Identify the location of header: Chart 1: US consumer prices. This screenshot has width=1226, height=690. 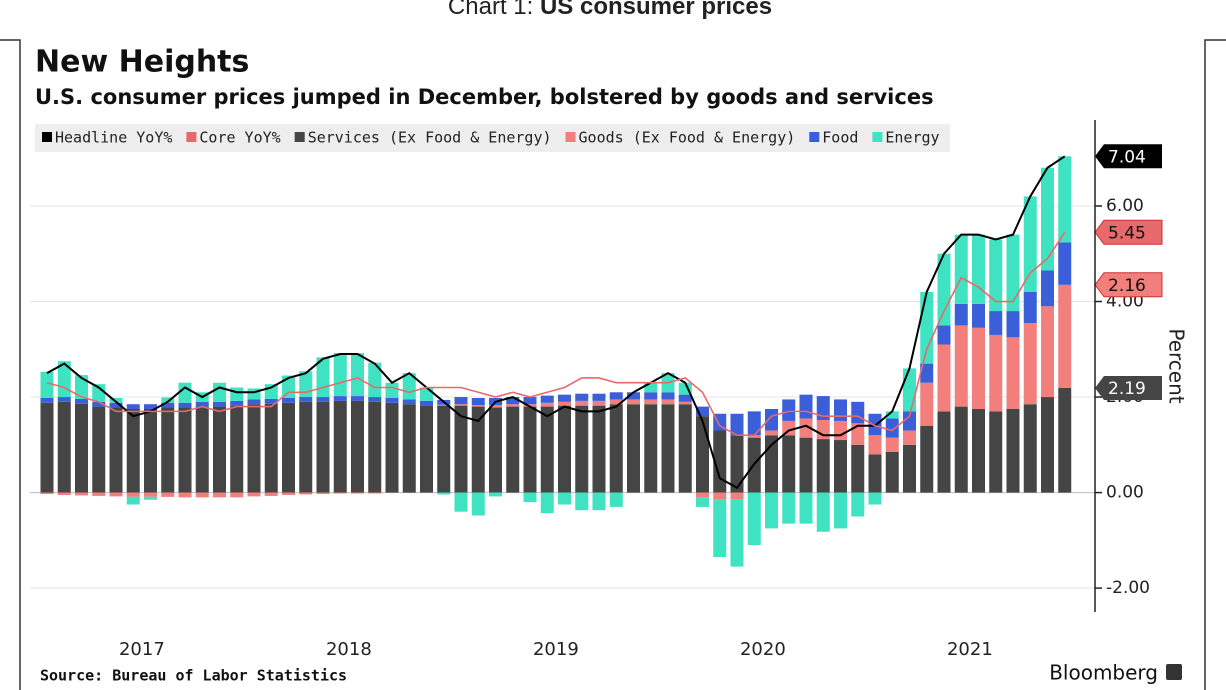
(610, 10).